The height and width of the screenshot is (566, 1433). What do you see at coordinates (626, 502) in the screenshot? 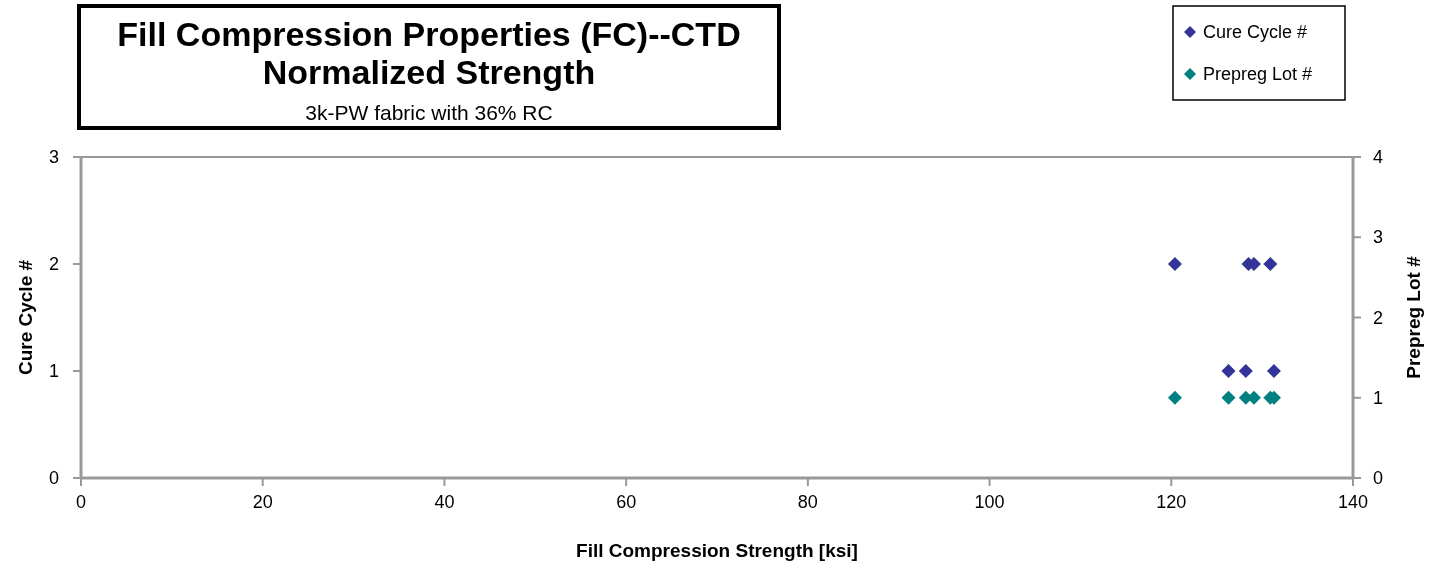
I see `x-tick-label: 60` at bounding box center [626, 502].